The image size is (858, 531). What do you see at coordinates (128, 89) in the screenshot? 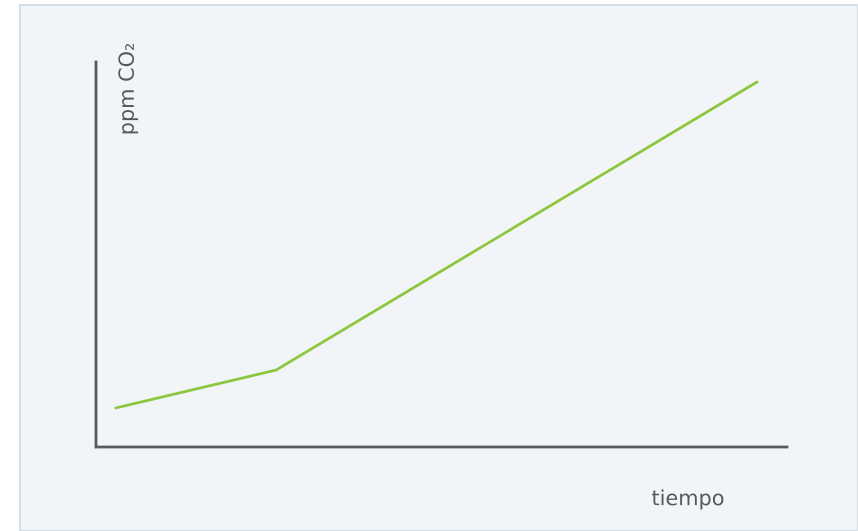
I see `y-axis-title: ppm CO₂` at bounding box center [128, 89].